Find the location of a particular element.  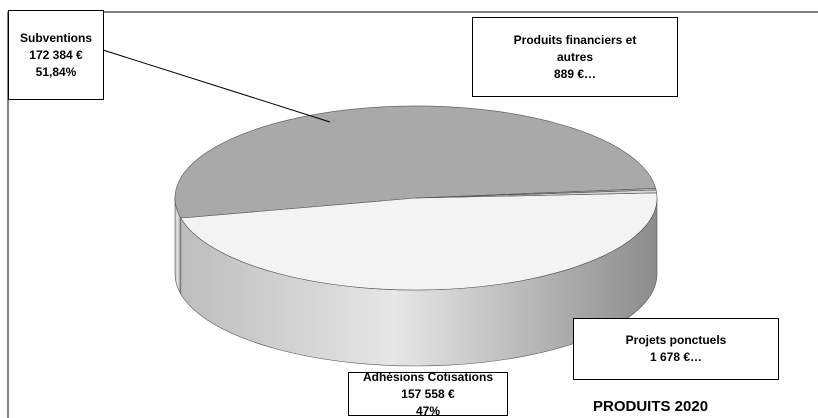

chart-title: PRODUITS 2020 is located at coordinates (651, 406).